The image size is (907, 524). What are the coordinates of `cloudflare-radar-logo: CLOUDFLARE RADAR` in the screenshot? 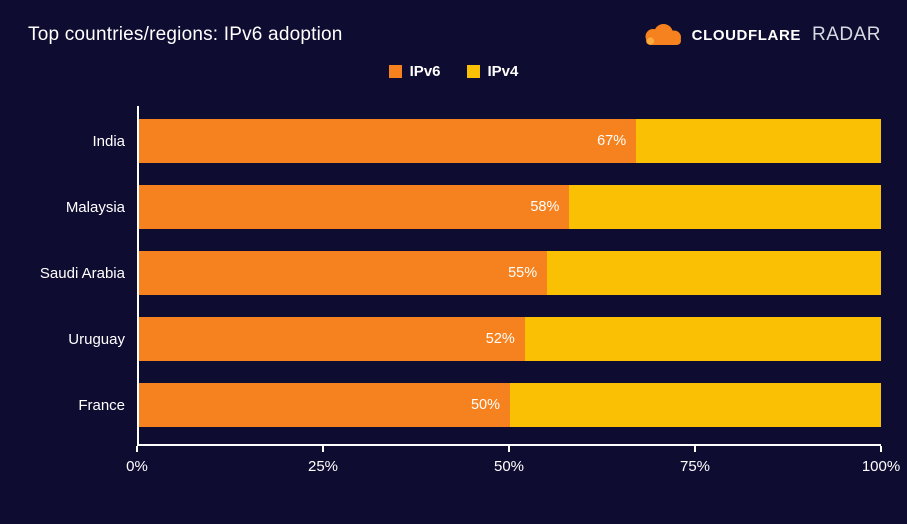 It's located at (761, 35).